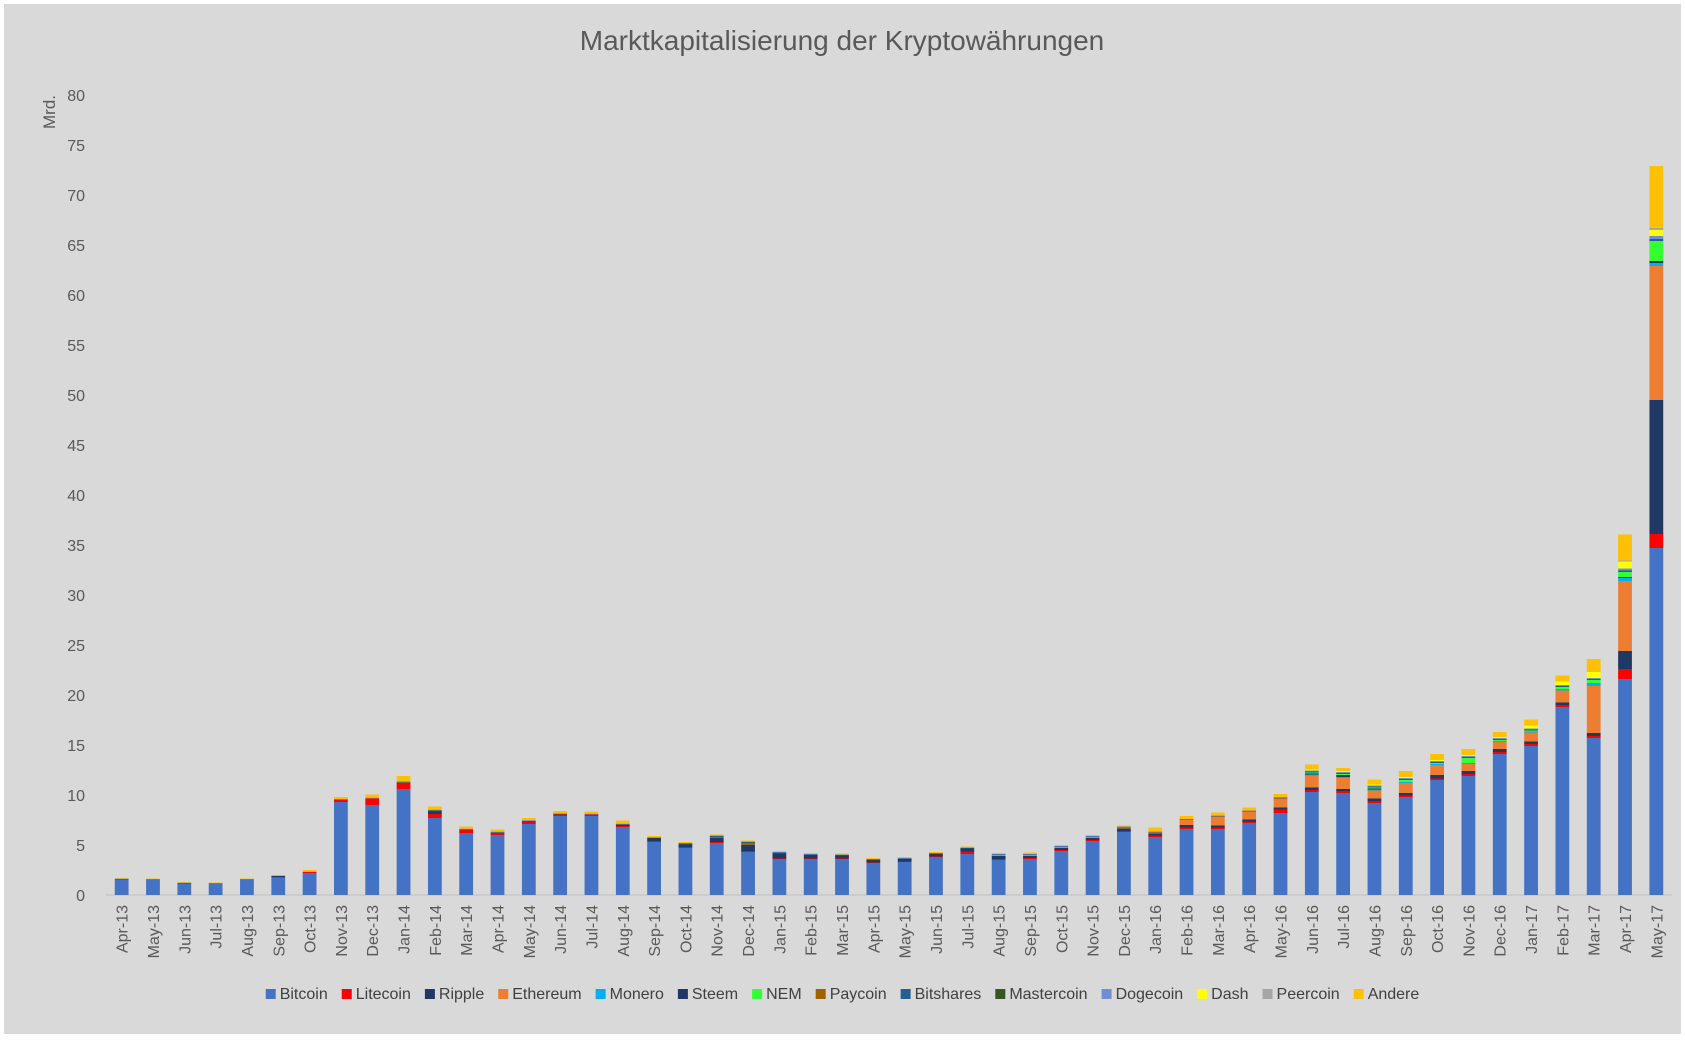 Image resolution: width=1685 pixels, height=1042 pixels. What do you see at coordinates (467, 930) in the screenshot?
I see `x-tick-label: Mar-14` at bounding box center [467, 930].